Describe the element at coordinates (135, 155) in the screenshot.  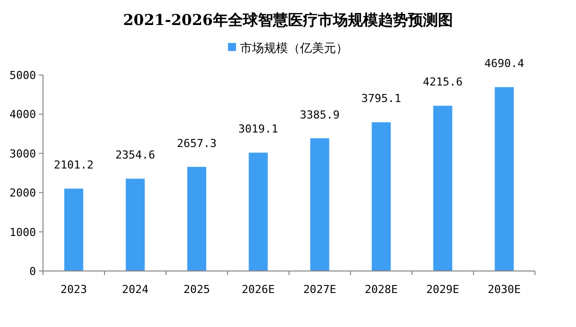
I see `data-label: 2354.6` at that location.